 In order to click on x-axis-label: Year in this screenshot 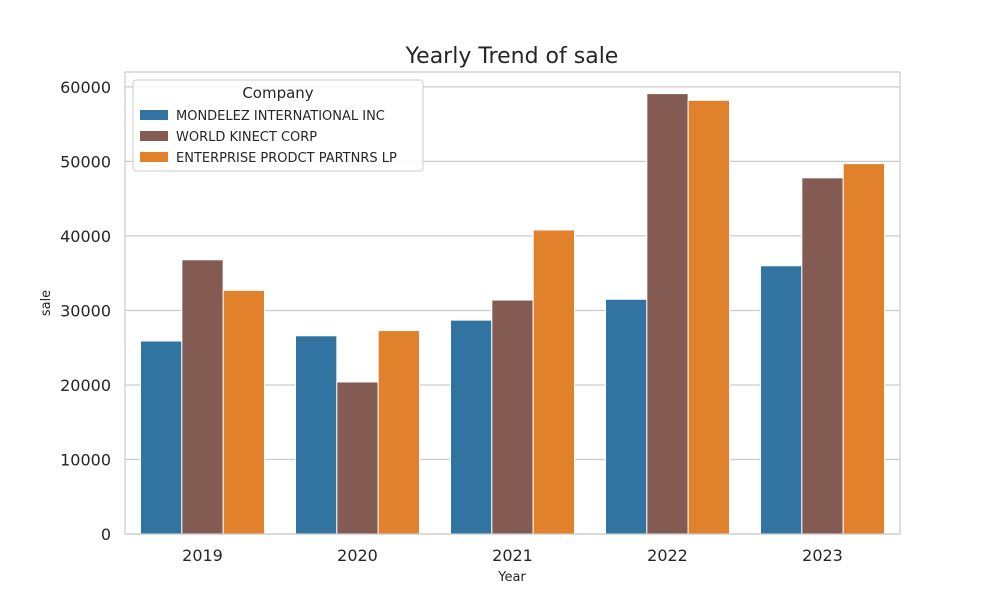, I will do `click(511, 577)`.